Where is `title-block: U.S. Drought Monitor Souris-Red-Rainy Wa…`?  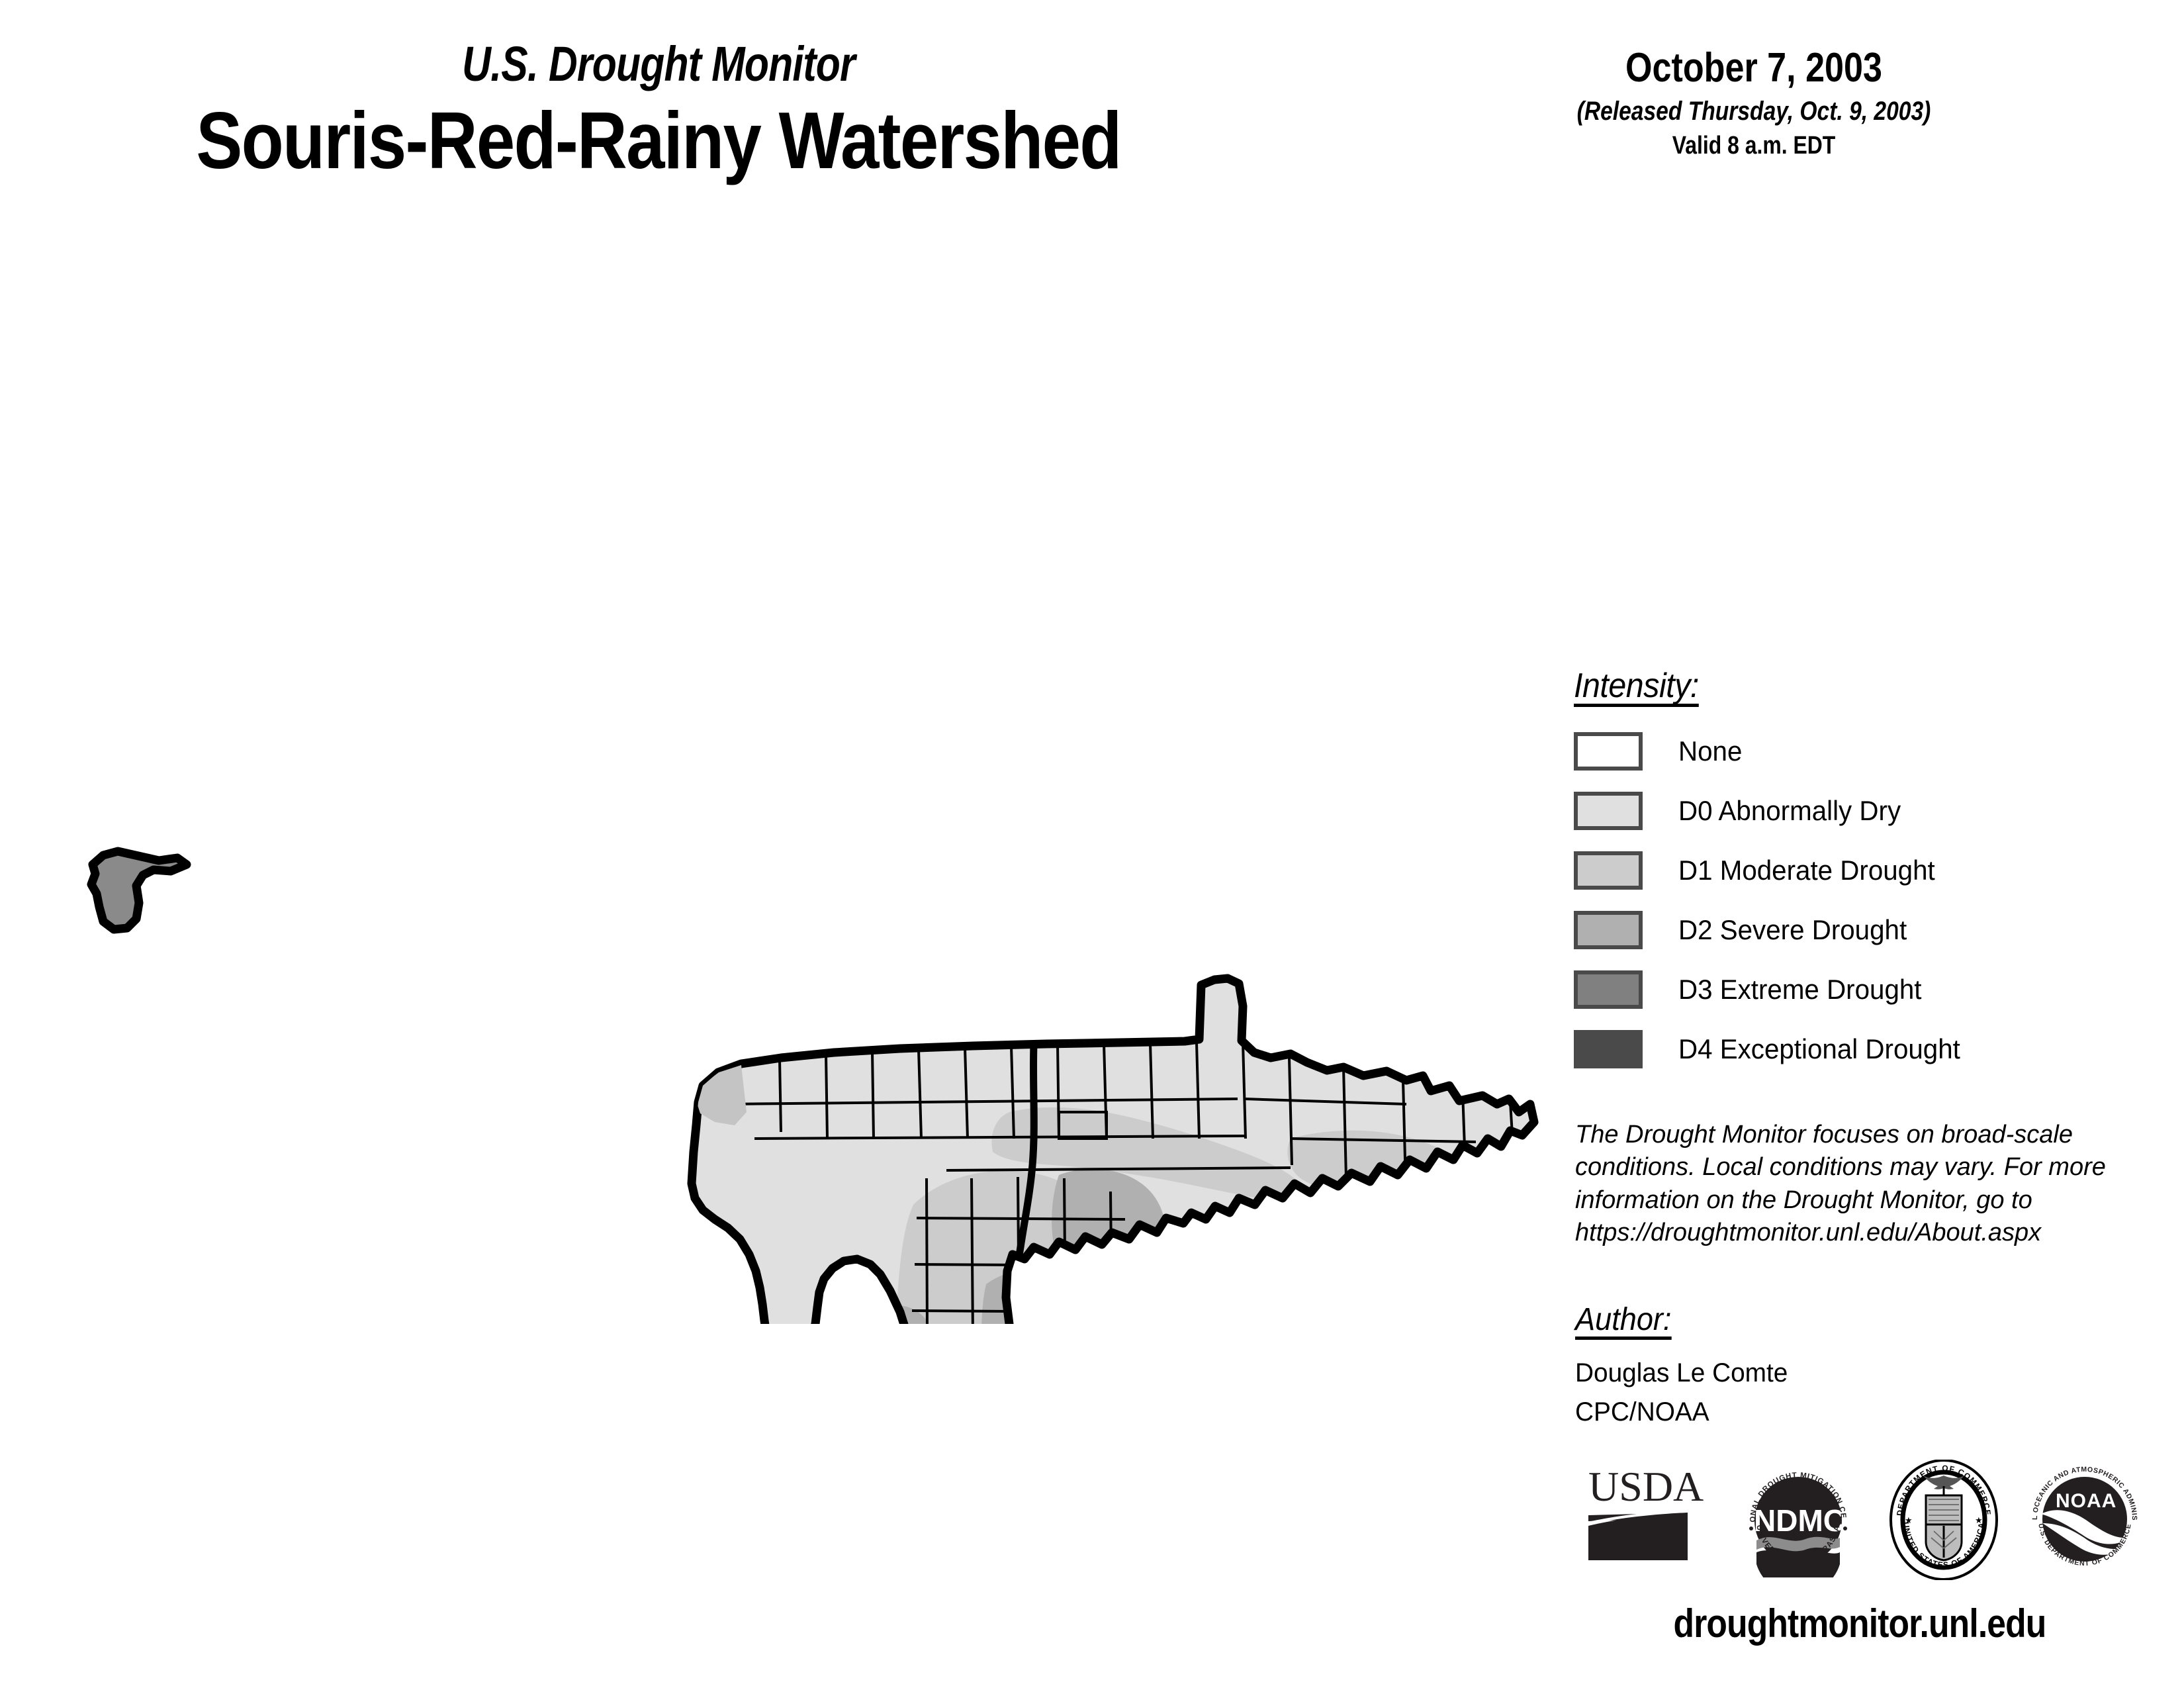 title-block: U.S. Drought Monitor Souris-Red-Rainy Wa… is located at coordinates (658, 111).